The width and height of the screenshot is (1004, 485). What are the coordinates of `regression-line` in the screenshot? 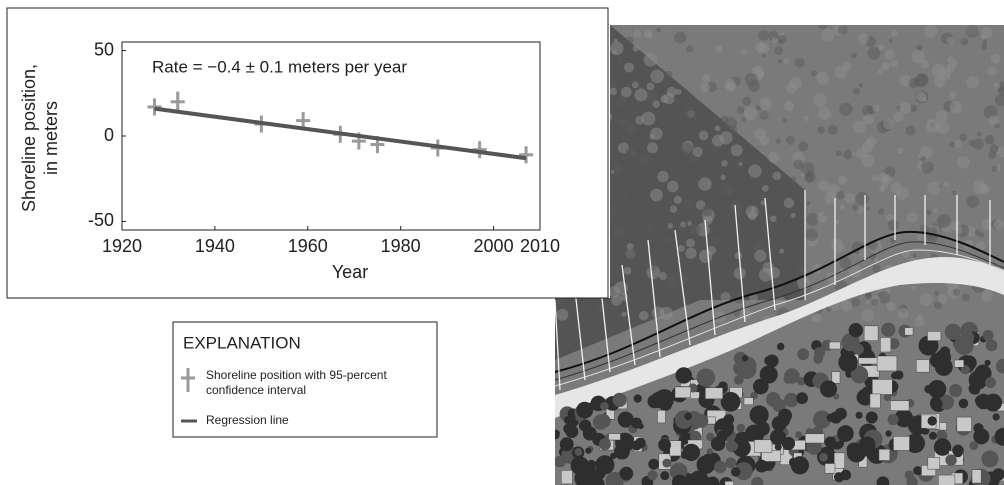 It's located at (340, 133).